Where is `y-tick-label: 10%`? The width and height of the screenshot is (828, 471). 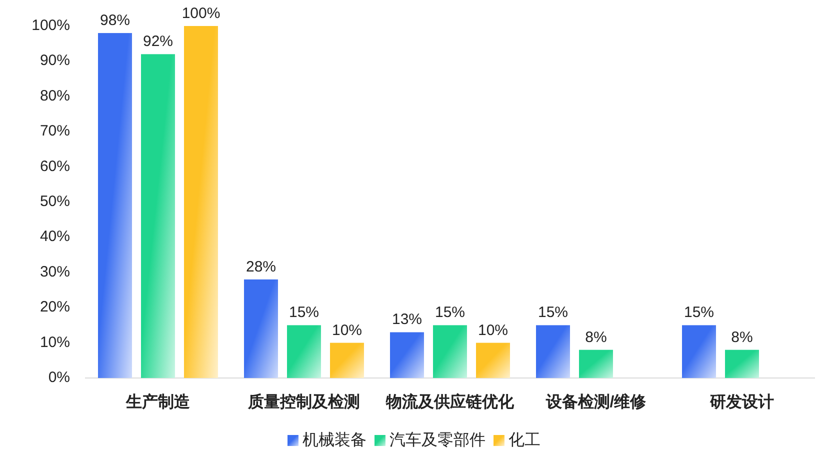 y-tick-label: 10% is located at coordinates (55, 342).